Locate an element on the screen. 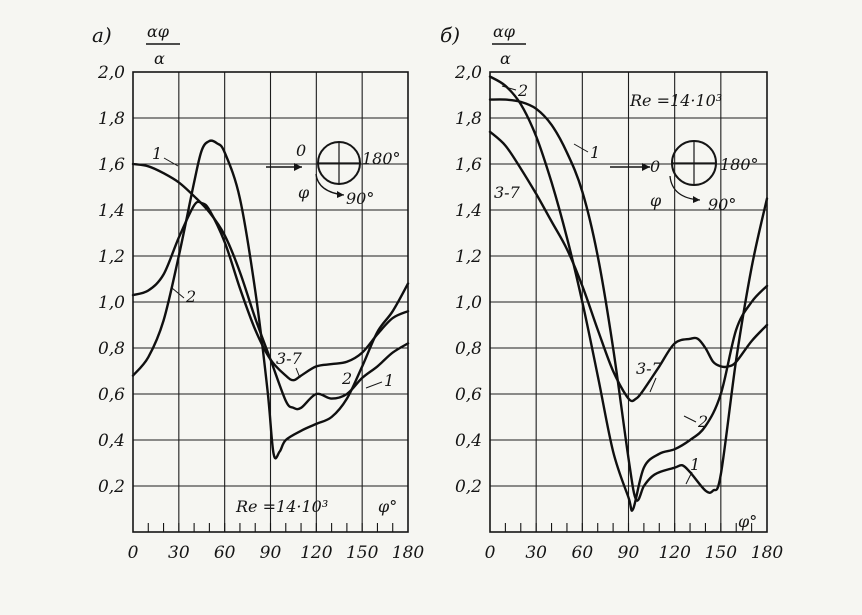 The height and width of the screenshot is (615, 862). panel-a-y-tick-label: 1,4 is located at coordinates (111, 211).